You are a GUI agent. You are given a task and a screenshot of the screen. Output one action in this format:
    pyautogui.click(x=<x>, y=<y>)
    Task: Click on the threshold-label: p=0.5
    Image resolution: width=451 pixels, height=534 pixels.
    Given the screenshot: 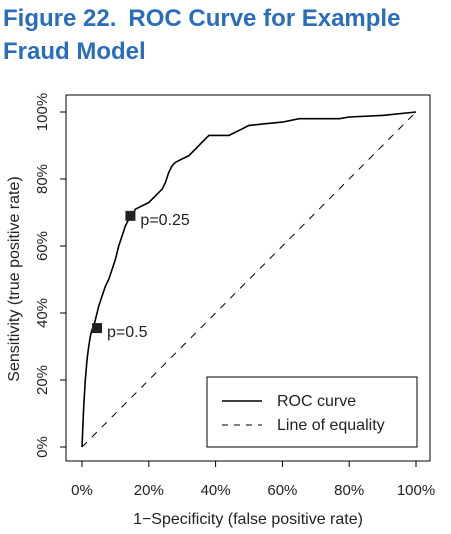 What is the action you would take?
    pyautogui.click(x=127, y=332)
    